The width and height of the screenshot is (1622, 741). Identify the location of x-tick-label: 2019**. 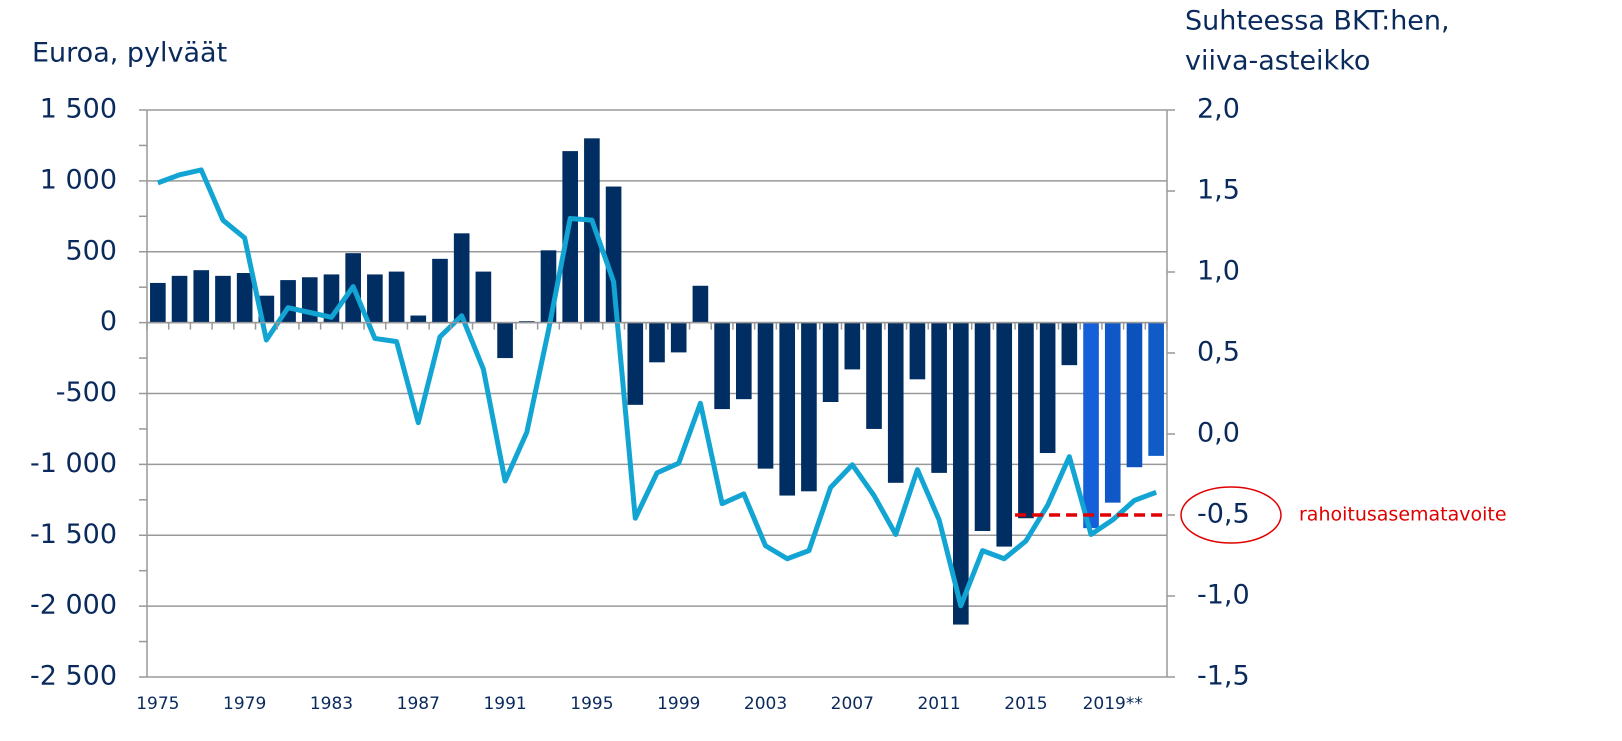
(1113, 704).